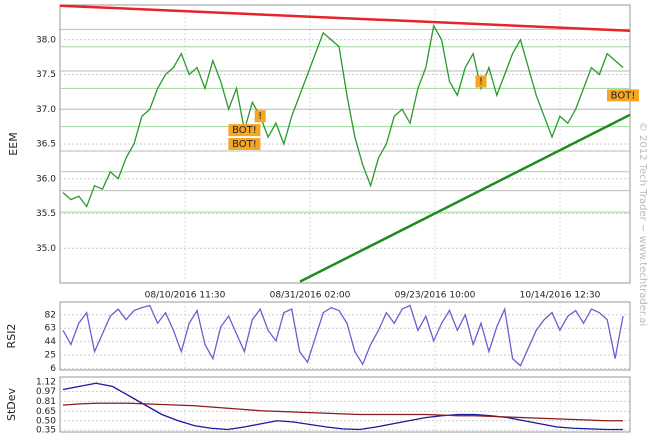 The height and width of the screenshot is (448, 657). I want to click on y-tick-label: 25, so click(50, 356).